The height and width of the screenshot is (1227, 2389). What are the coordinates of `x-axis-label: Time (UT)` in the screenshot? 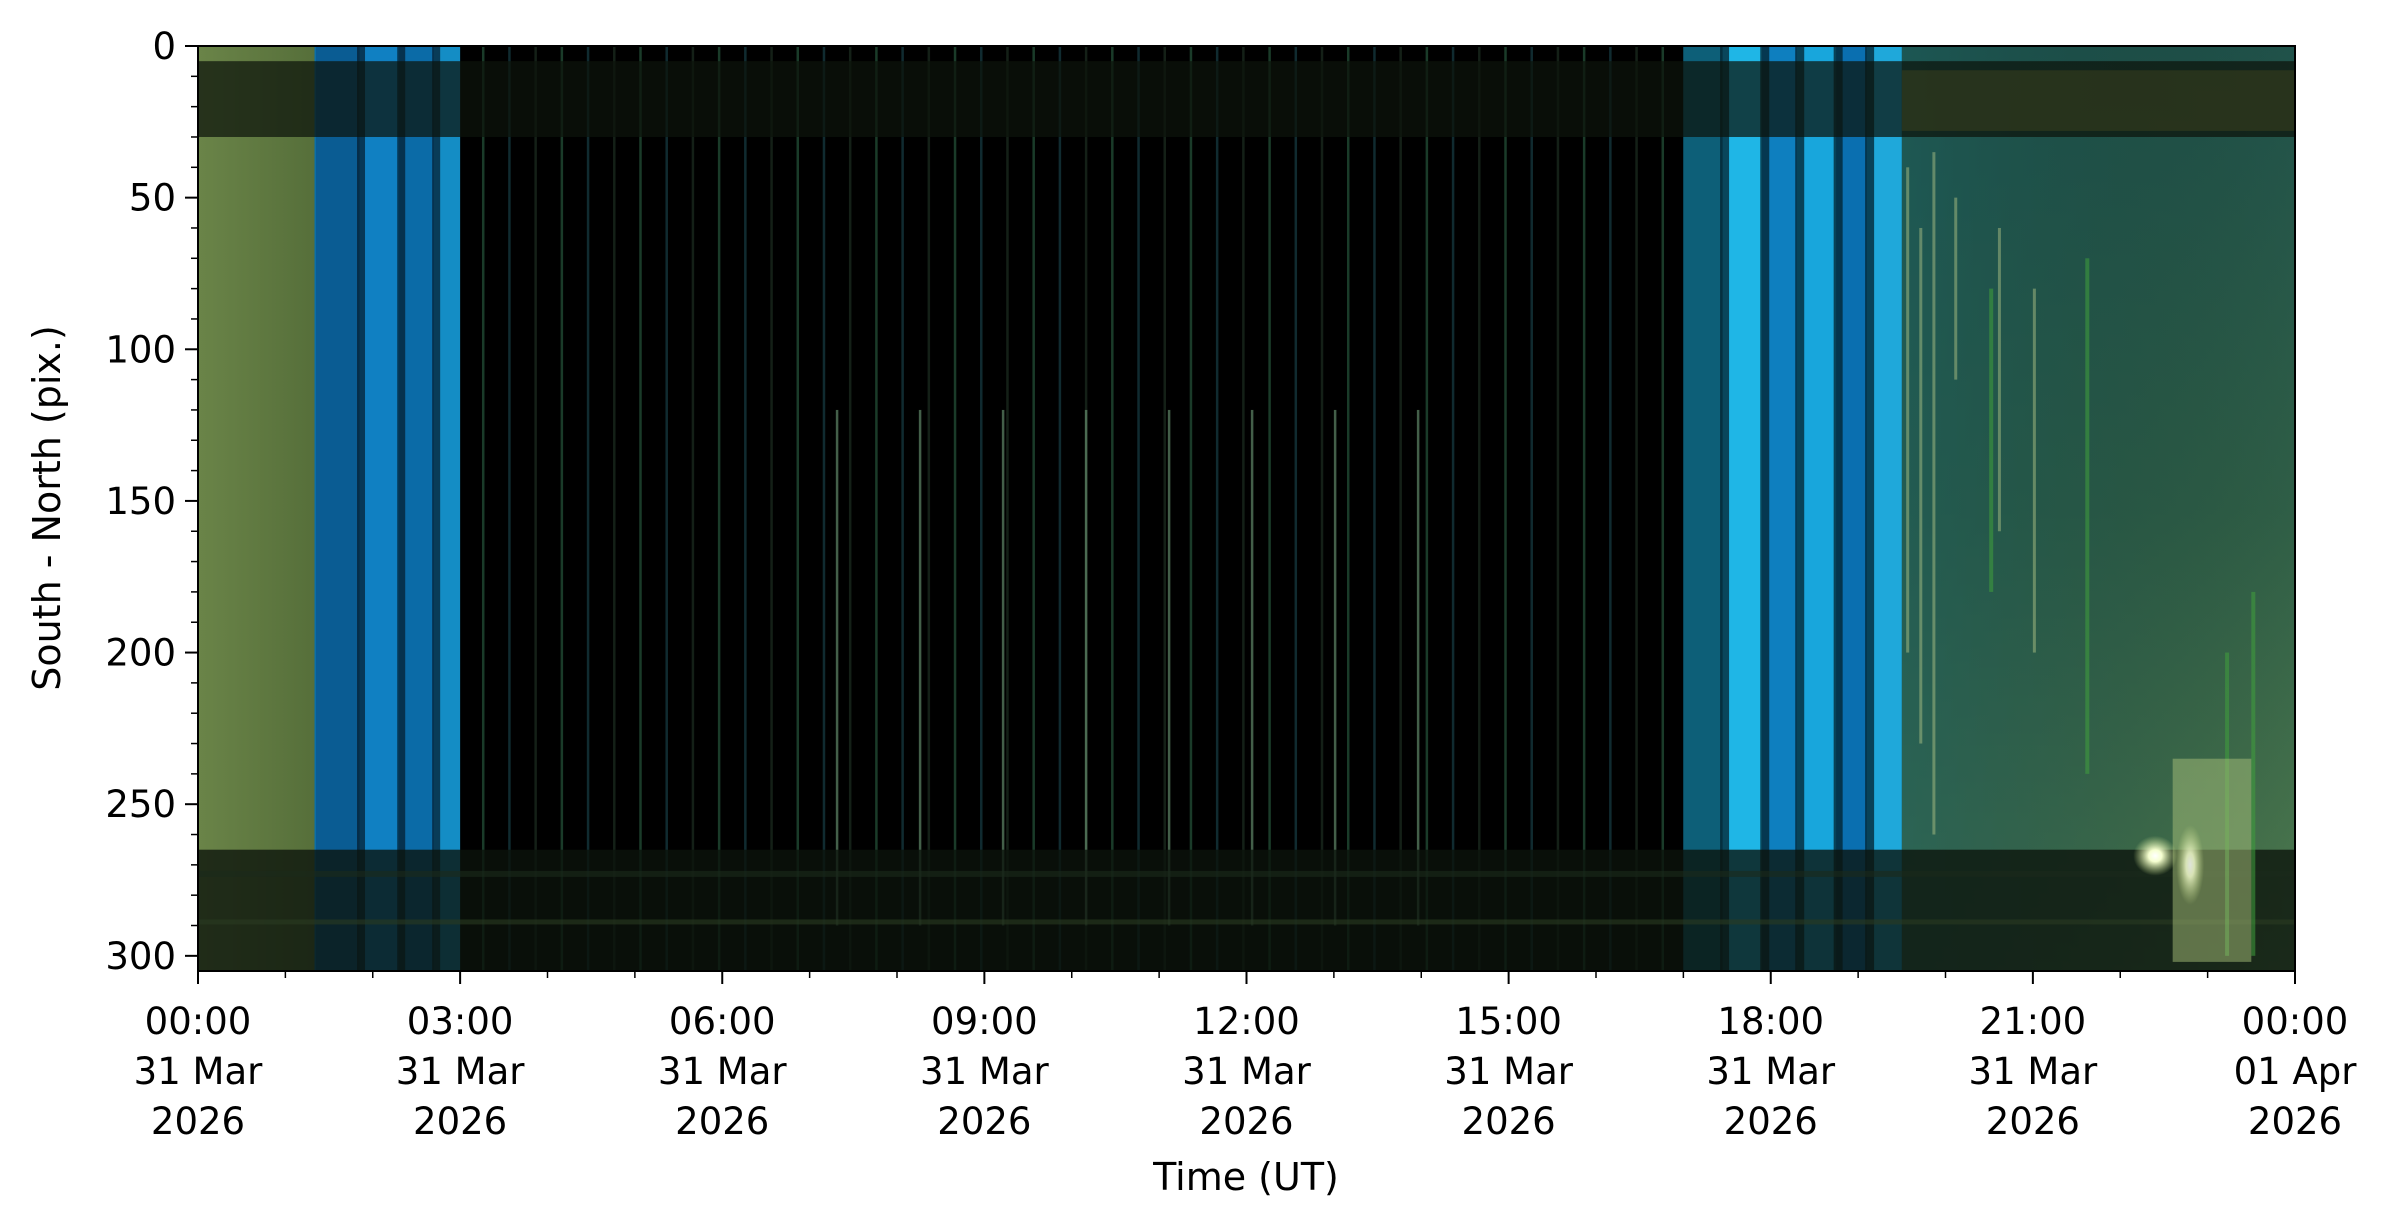 It's located at (1245, 1177).